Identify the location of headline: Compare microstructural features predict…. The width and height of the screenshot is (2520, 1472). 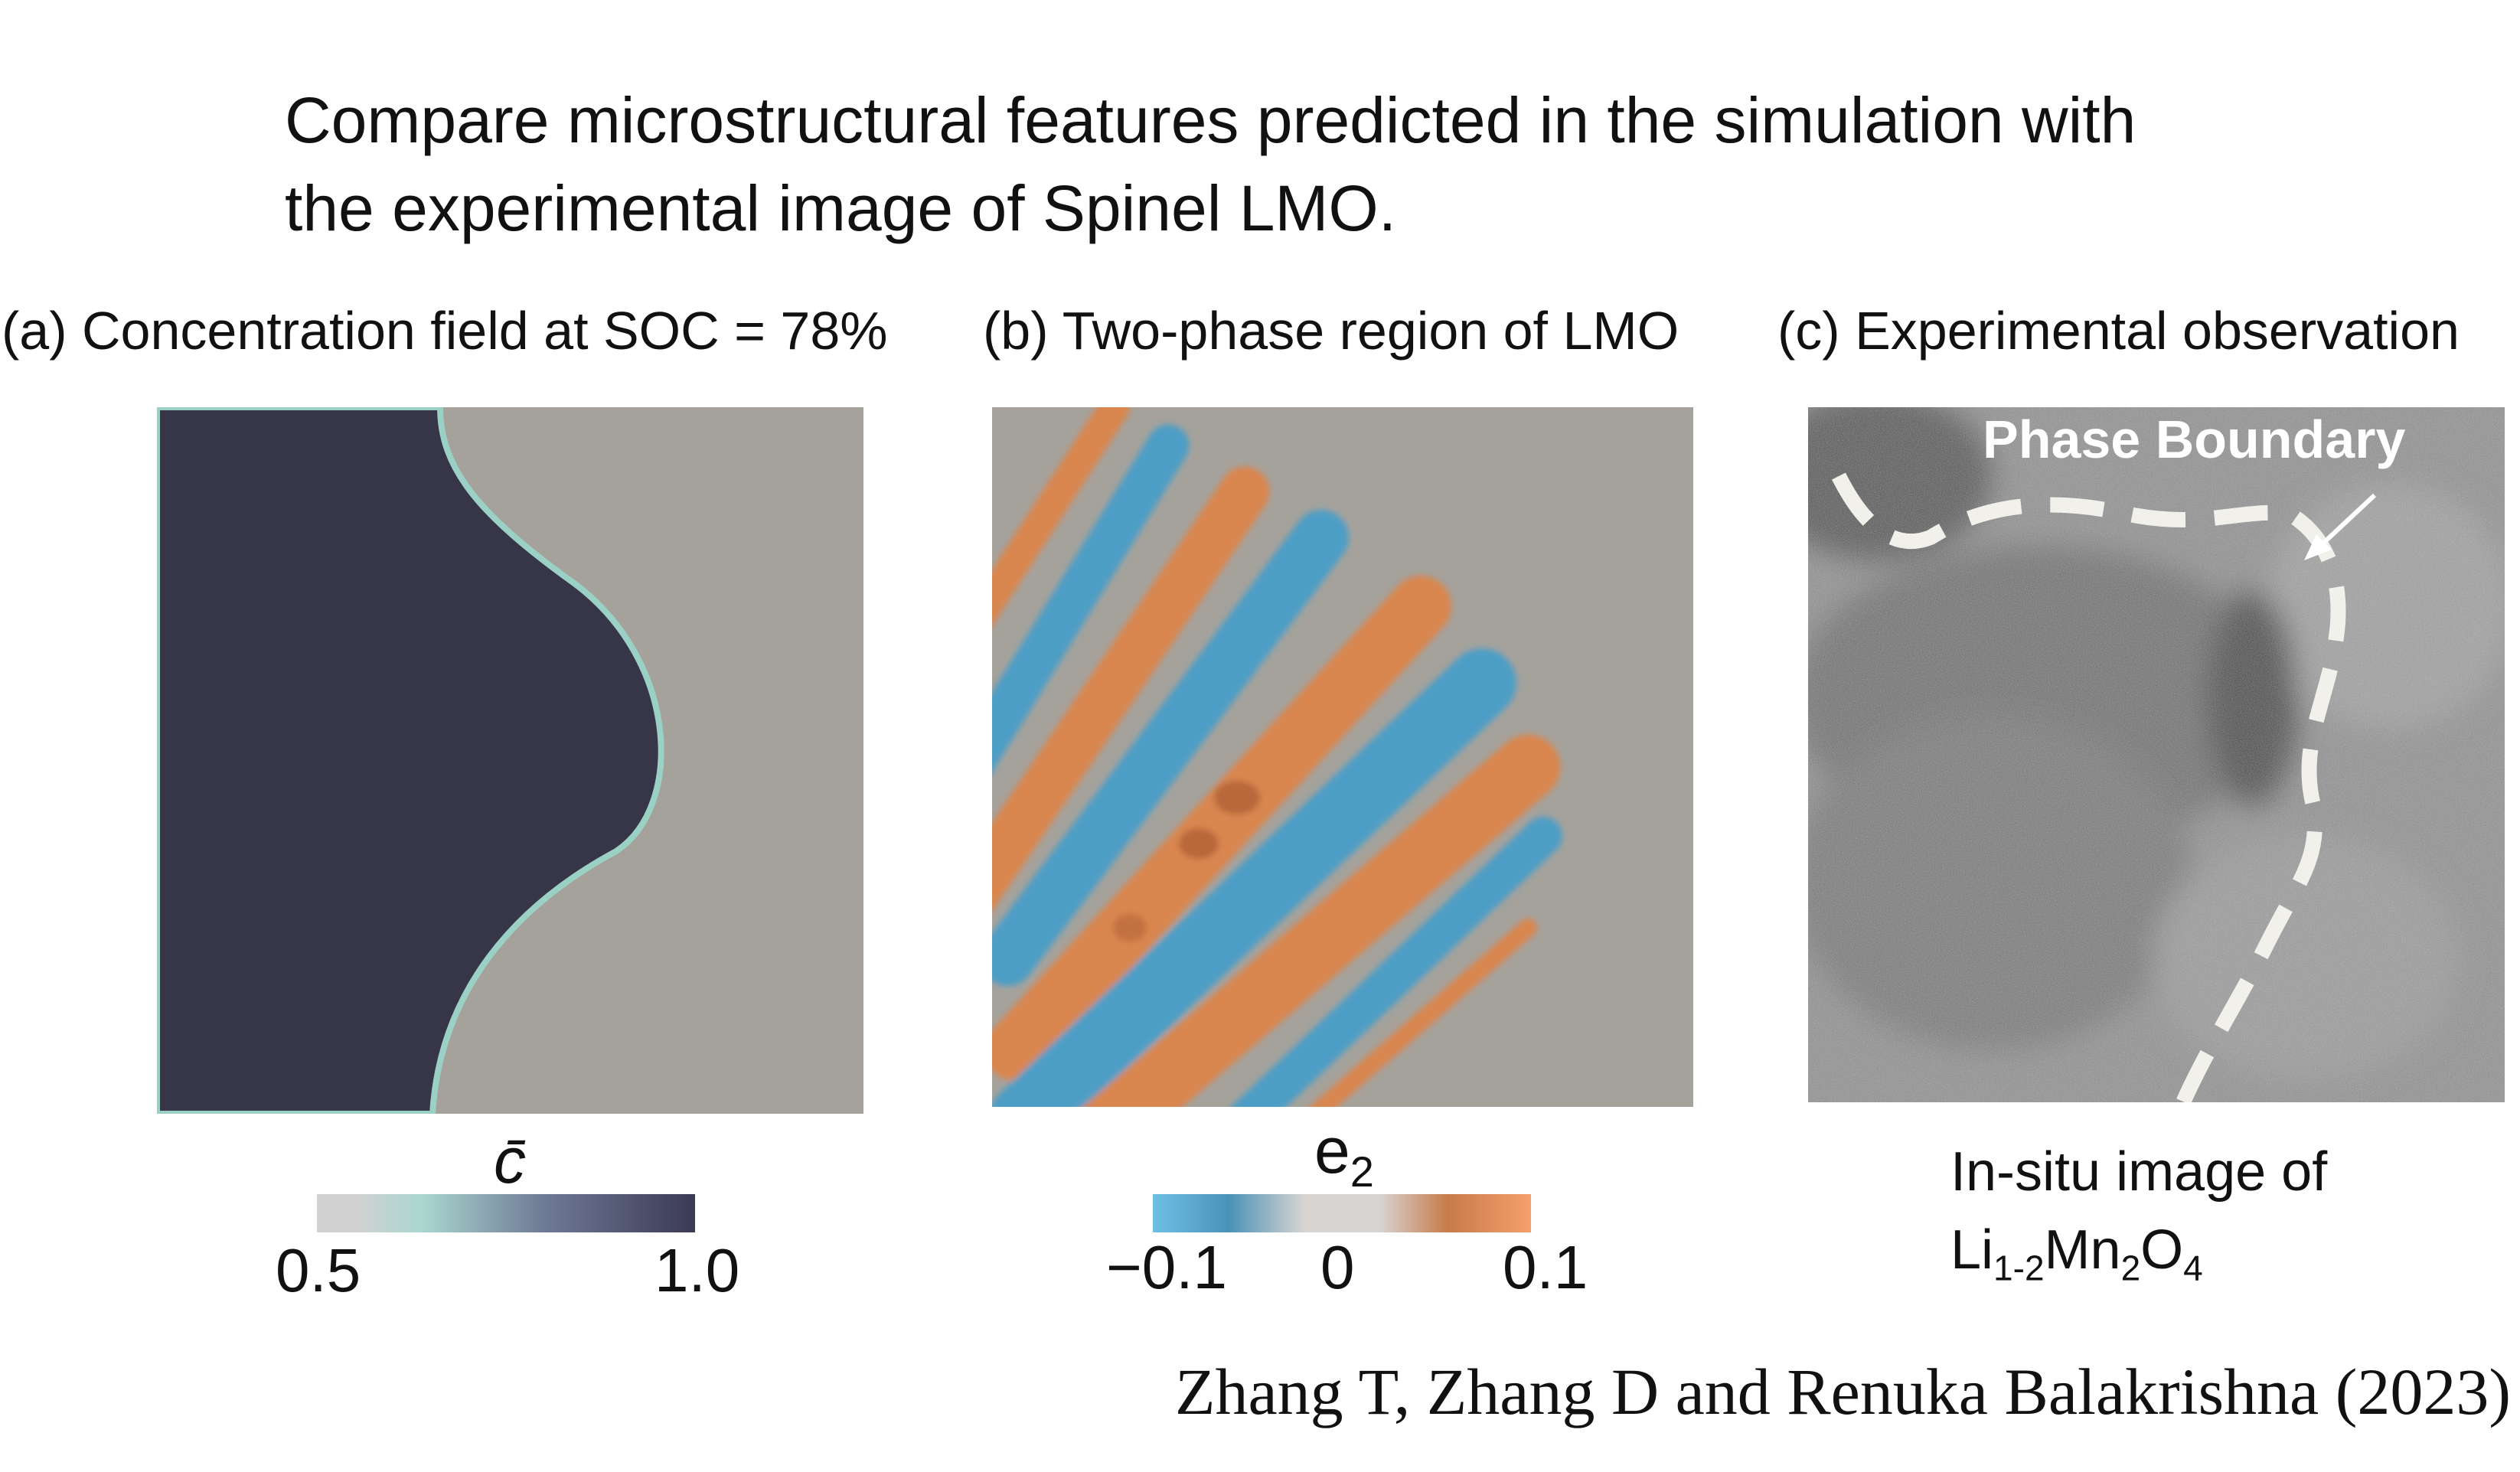
(1318, 165).